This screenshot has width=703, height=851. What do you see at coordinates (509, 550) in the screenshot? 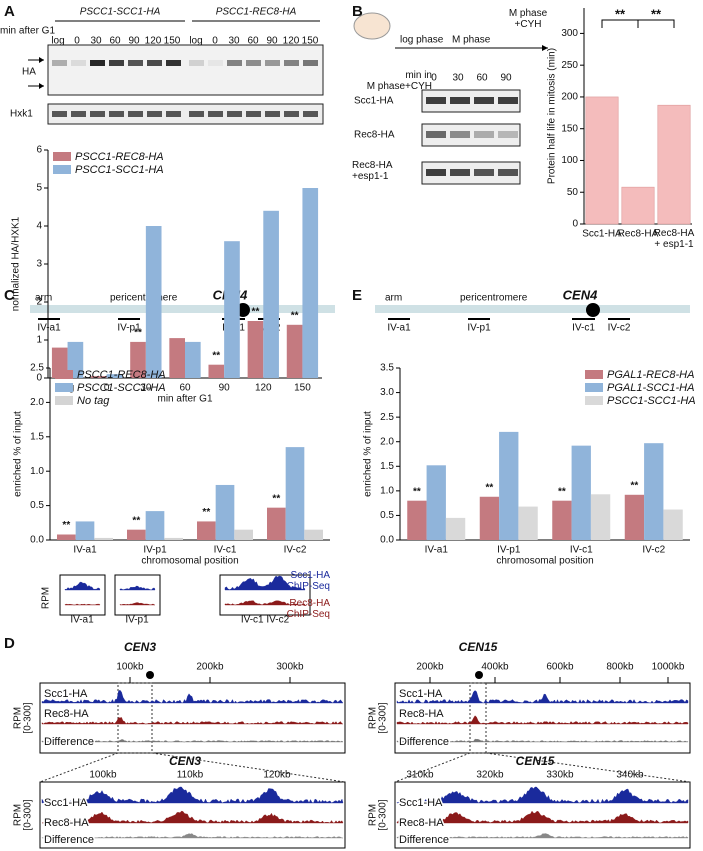
I see `x-tick-label: IV-p1` at bounding box center [509, 550].